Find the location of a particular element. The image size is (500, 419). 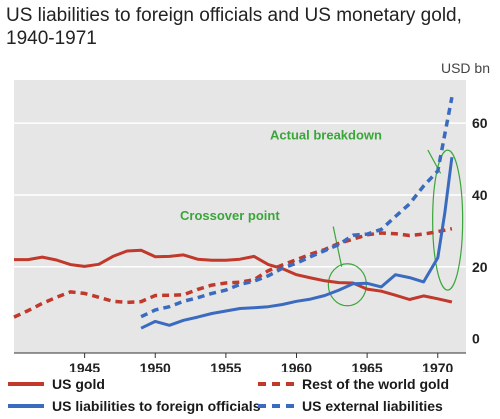

series-us-gold is located at coordinates (233, 276).